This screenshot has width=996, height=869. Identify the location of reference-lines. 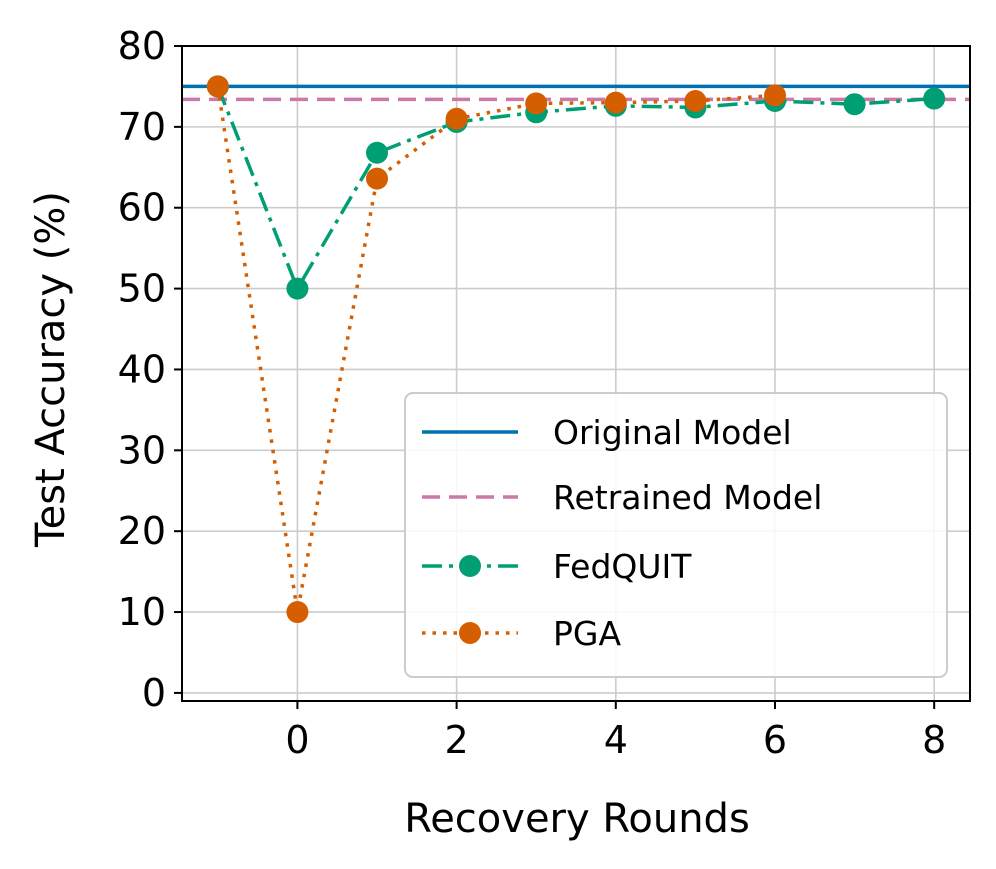
(576, 93).